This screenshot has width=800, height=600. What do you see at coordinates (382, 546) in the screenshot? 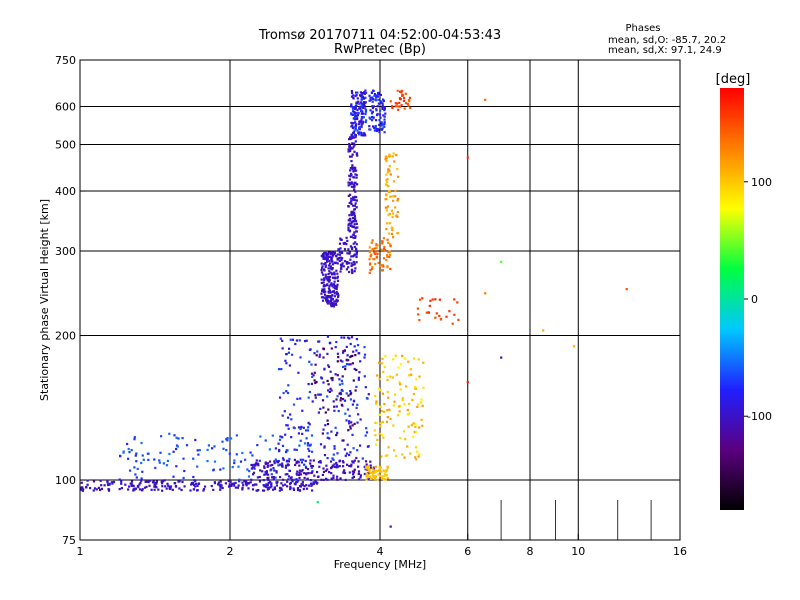
I see `x-axis-ticks: 1 2 4 6 8 10 16` at bounding box center [382, 546].